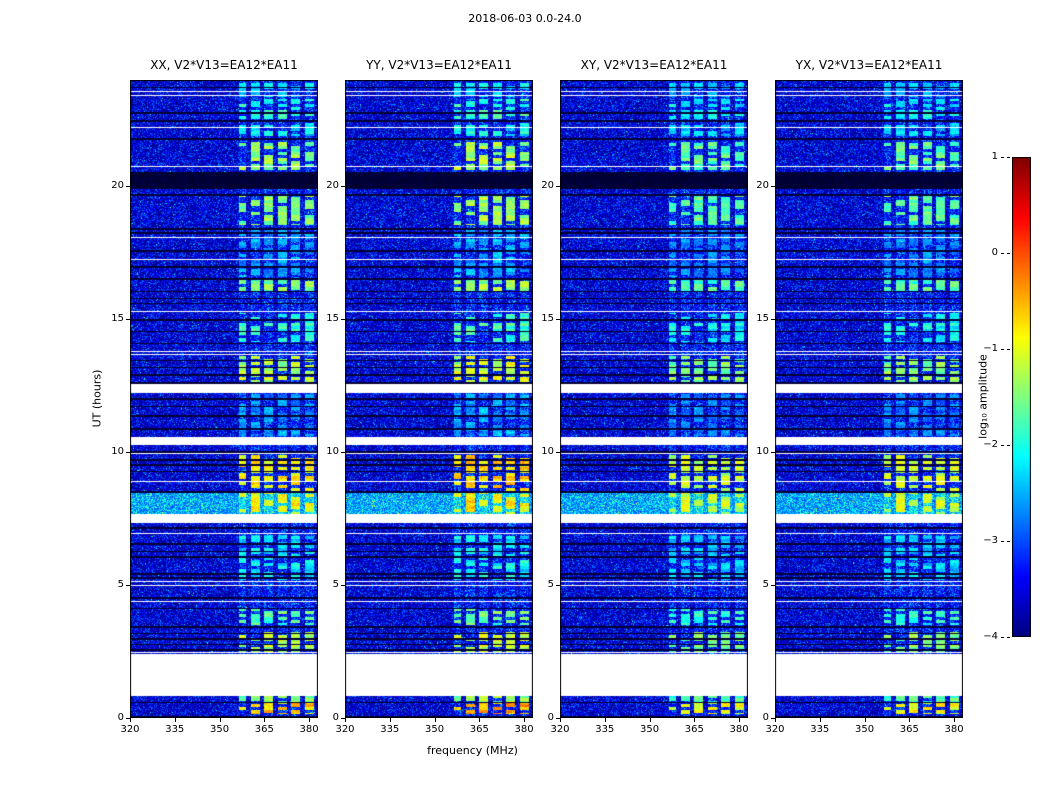 This screenshot has width=1050, height=800. What do you see at coordinates (654, 65) in the screenshot?
I see `panel-title-xy: XY, V2*V13=EA12*EA11` at bounding box center [654, 65].